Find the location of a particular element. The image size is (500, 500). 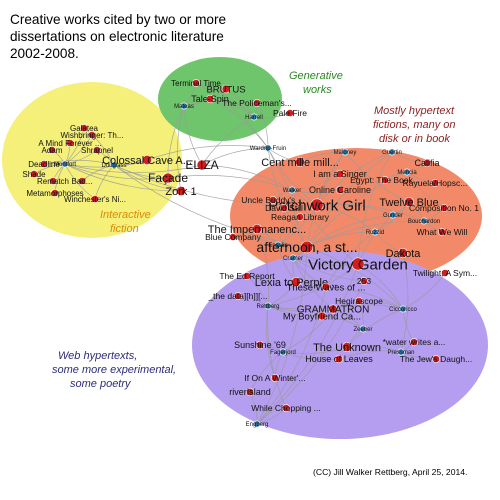

dissertation-node-label: Guertin is located at coordinates (392, 153).